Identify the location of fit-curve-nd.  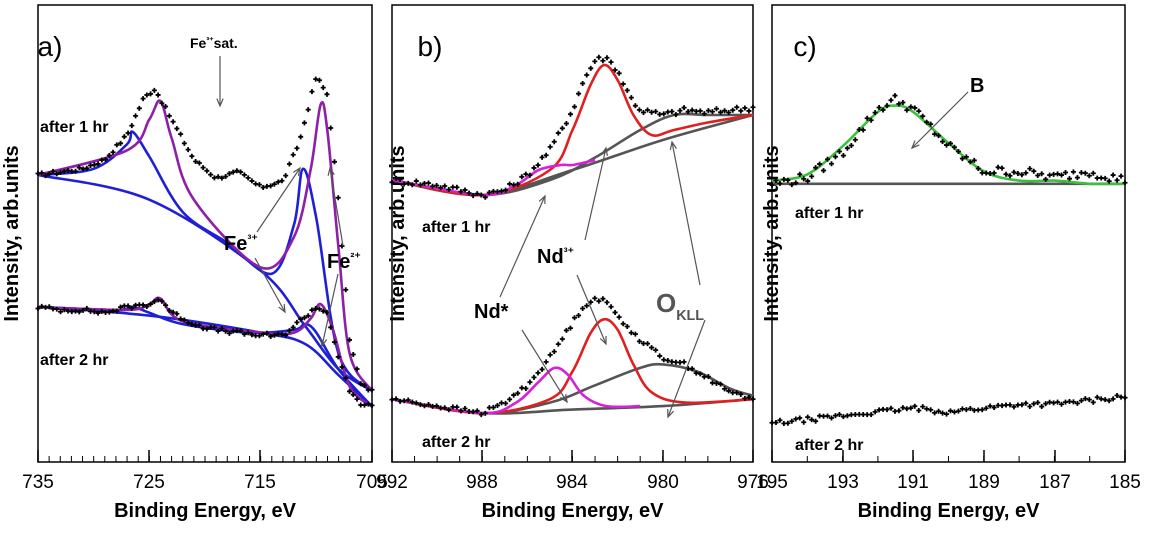
(572, 366).